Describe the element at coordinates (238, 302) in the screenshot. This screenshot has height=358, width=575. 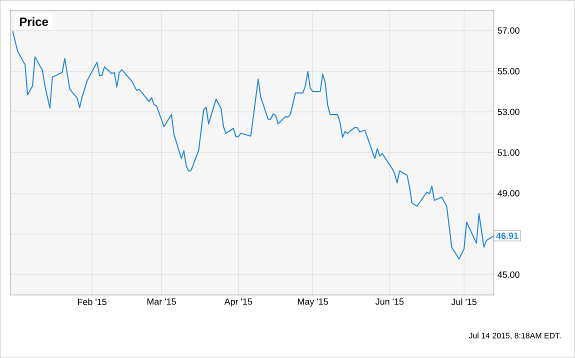
I see `x-tick-label: Apr '15` at that location.